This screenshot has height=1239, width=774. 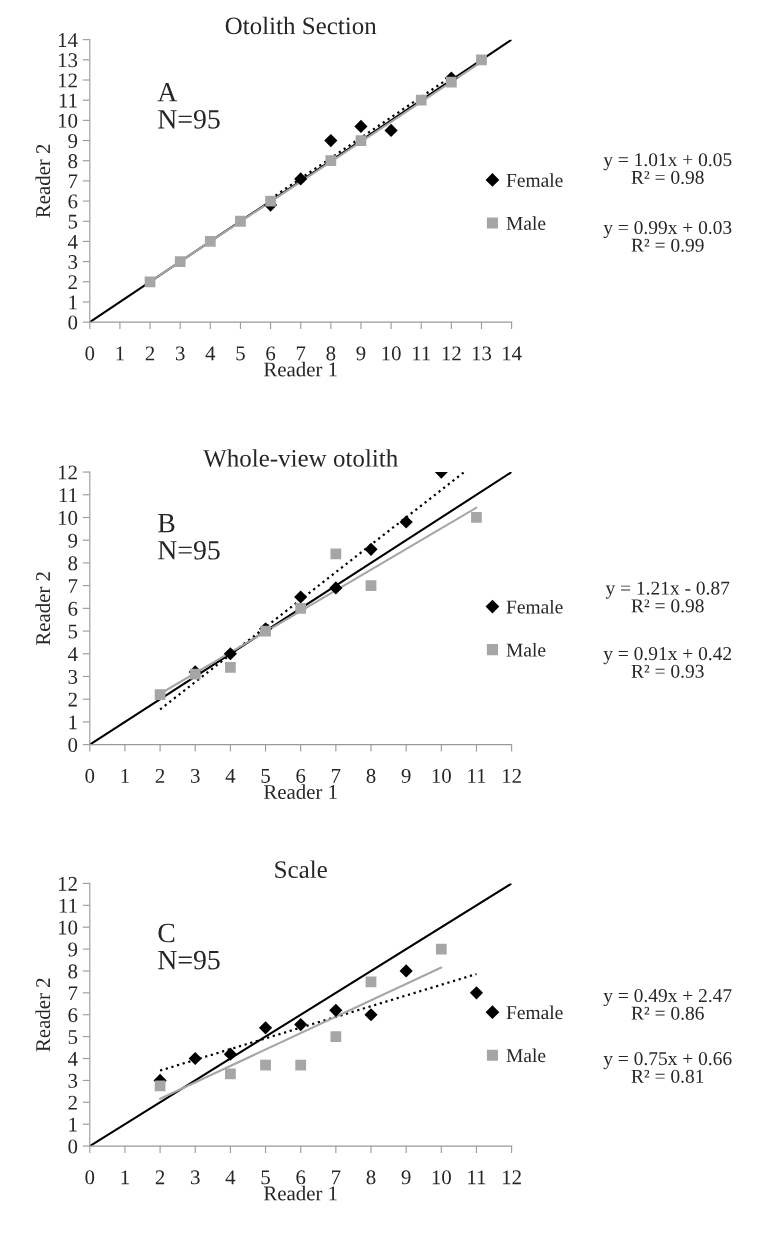 What do you see at coordinates (667, 1004) in the screenshot?
I see `text: y = 0.49x + 2.47 R² = 0.86` at bounding box center [667, 1004].